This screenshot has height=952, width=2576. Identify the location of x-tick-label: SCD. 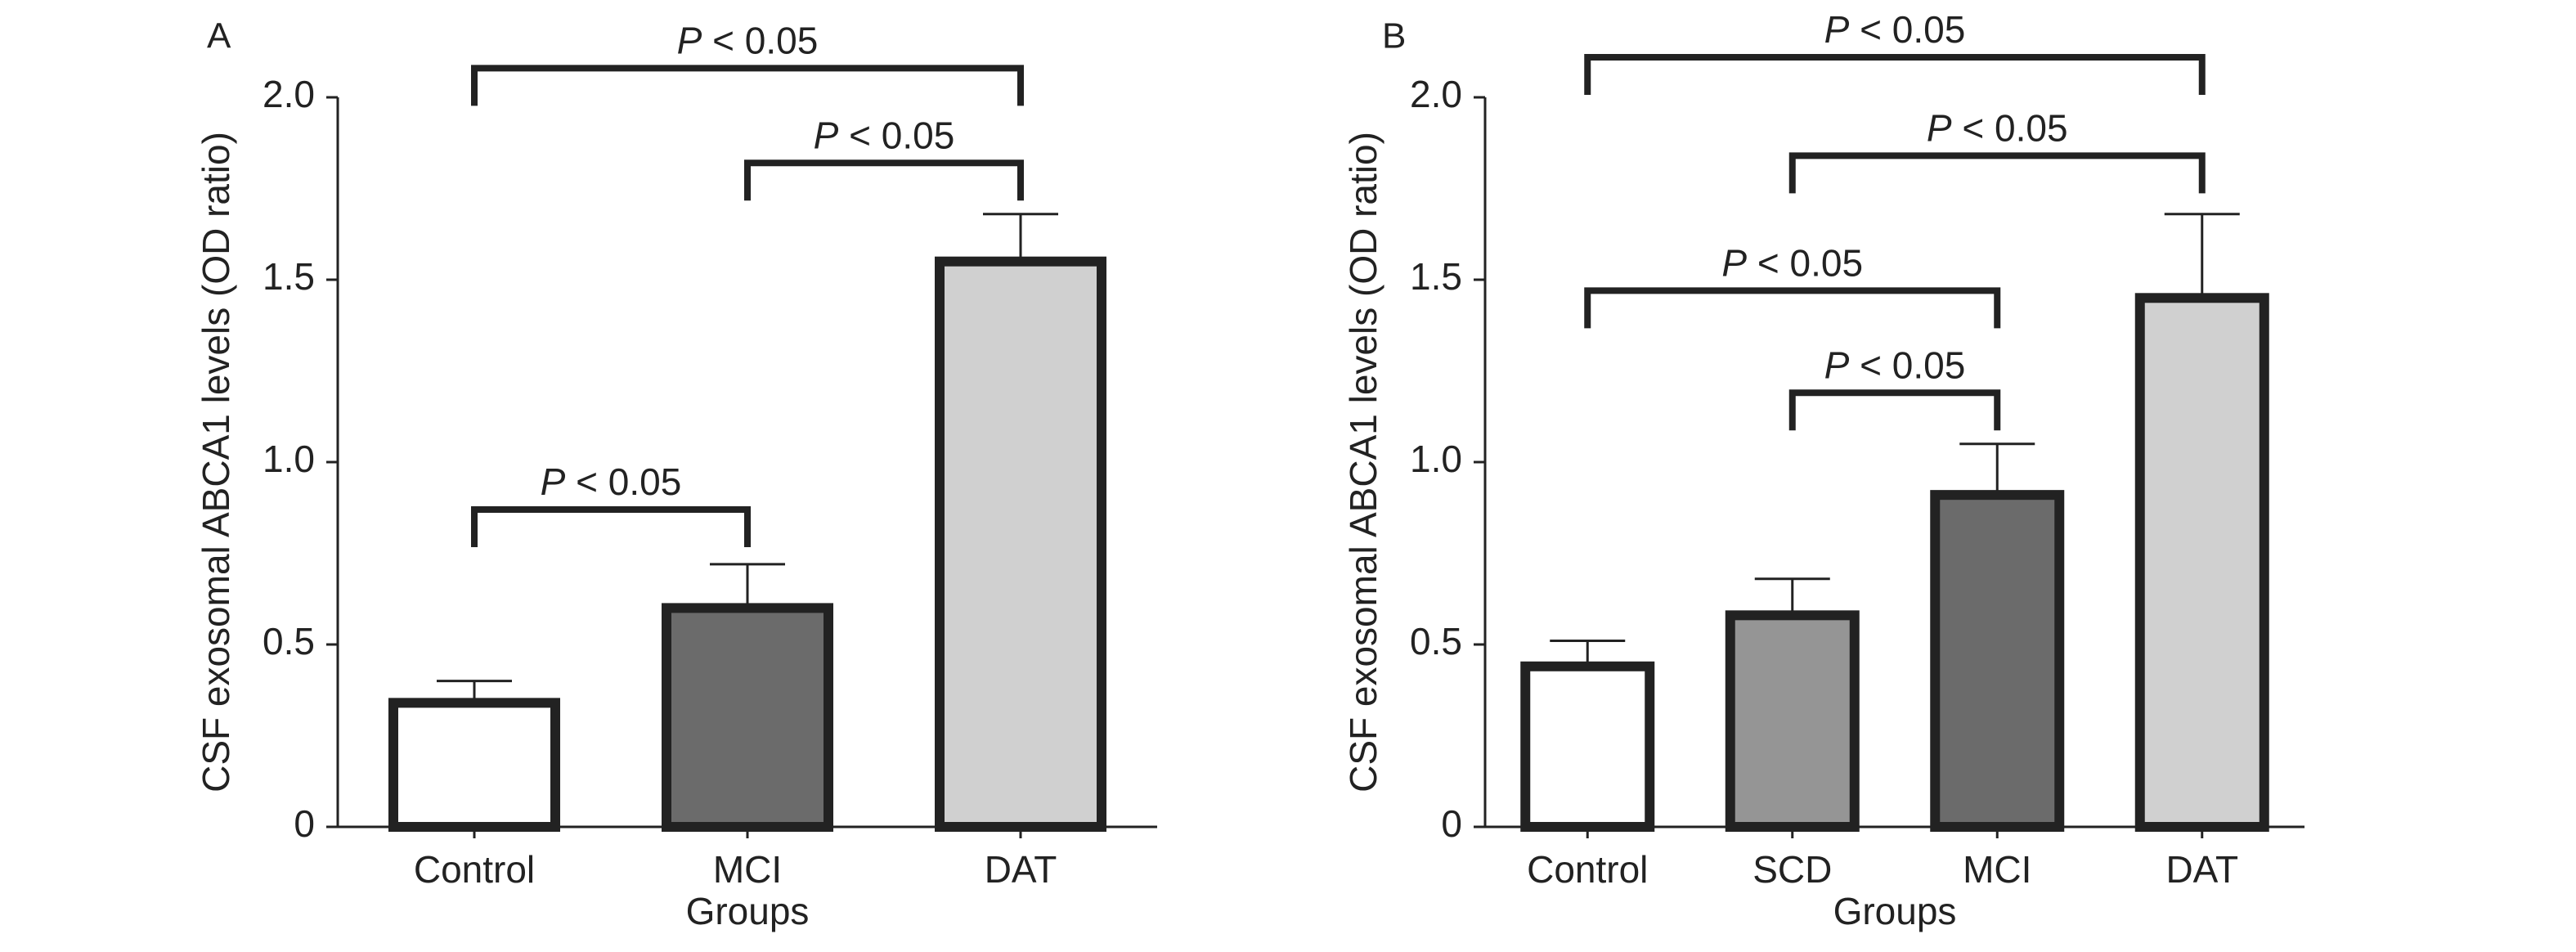
(1792, 869).